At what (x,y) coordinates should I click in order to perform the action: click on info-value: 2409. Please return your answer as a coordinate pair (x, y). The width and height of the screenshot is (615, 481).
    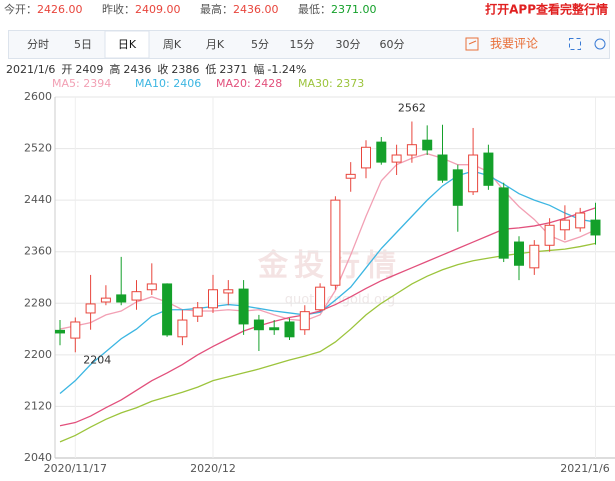
    Looking at the image, I should click on (89, 69).